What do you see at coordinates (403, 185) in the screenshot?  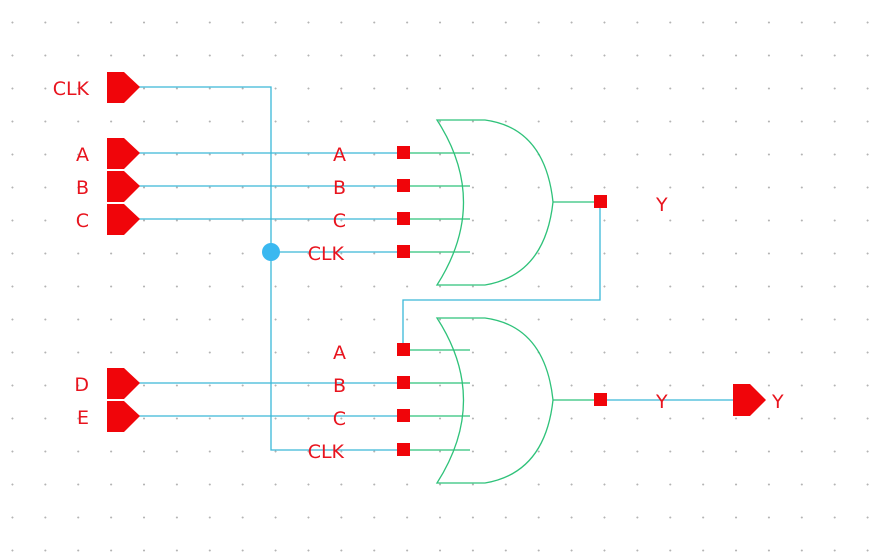 I see `pin-top-b` at bounding box center [403, 185].